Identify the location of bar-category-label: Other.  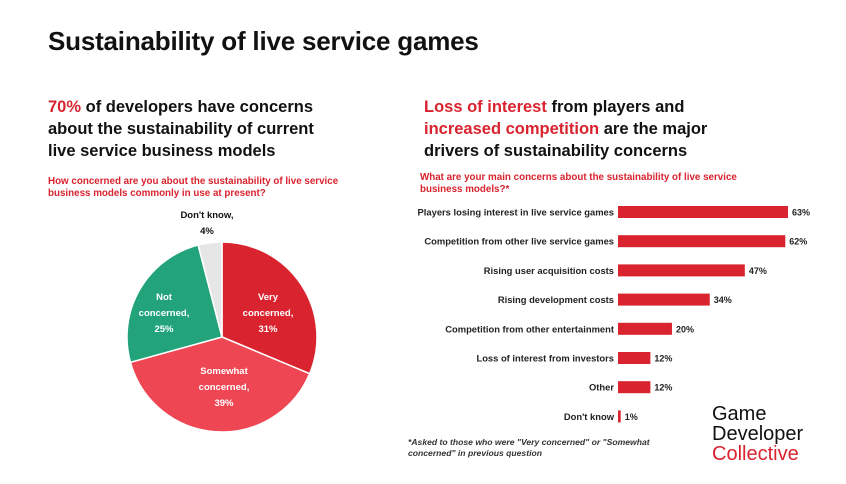
(601, 387).